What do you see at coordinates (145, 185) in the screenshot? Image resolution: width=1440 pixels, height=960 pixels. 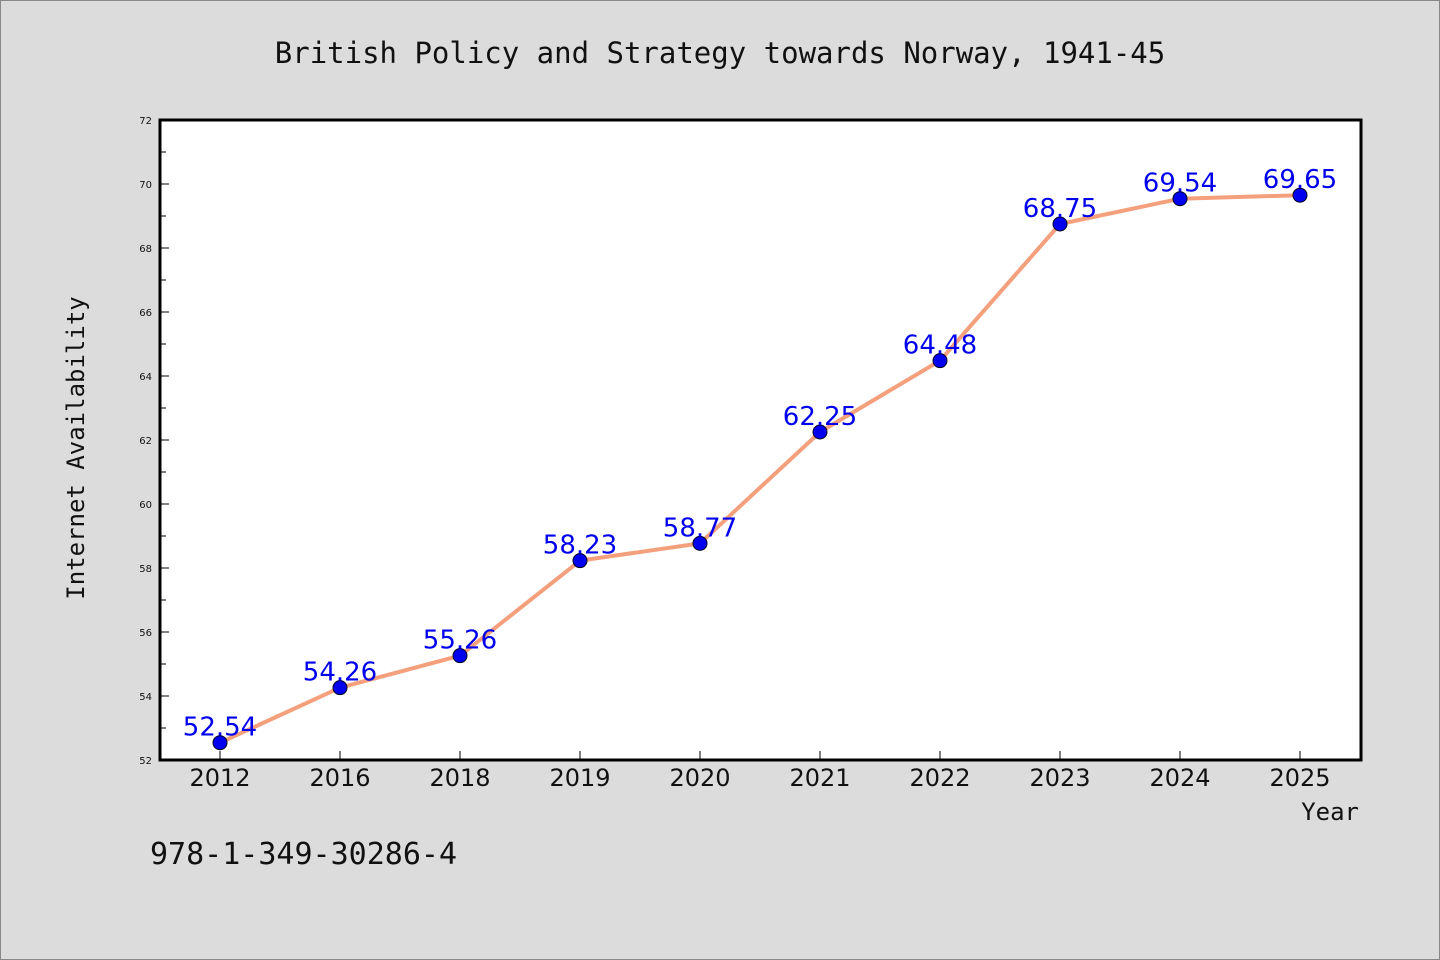 I see `y-tick-label: 70` at bounding box center [145, 185].